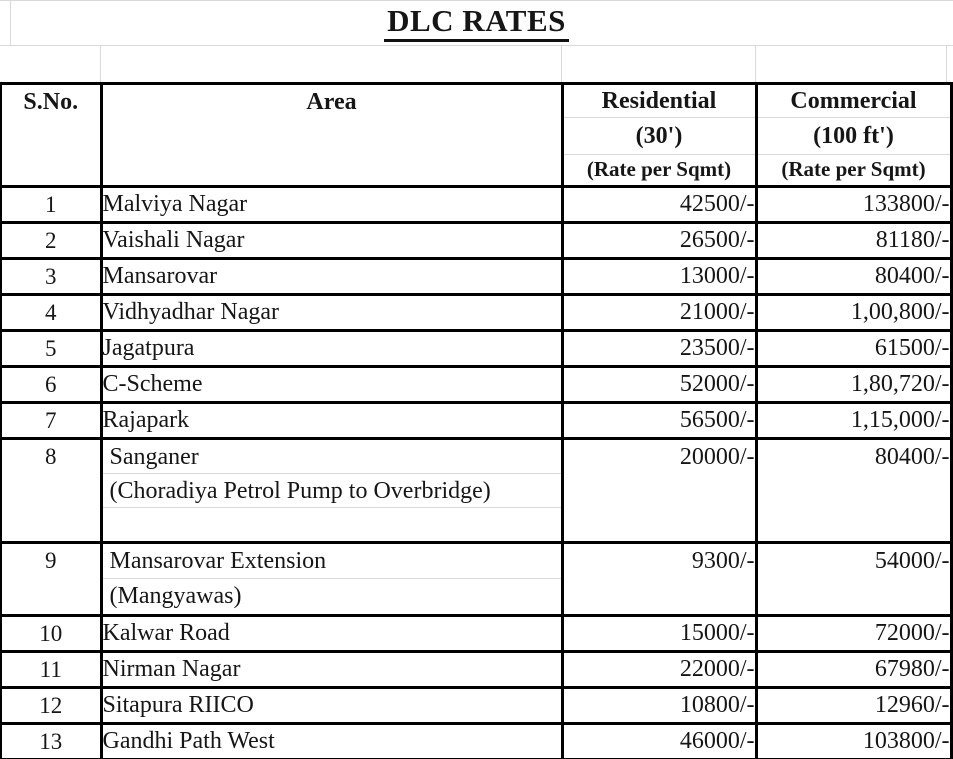 Image resolution: width=953 pixels, height=759 pixels. I want to click on area-cell: Rajapark, so click(331, 420).